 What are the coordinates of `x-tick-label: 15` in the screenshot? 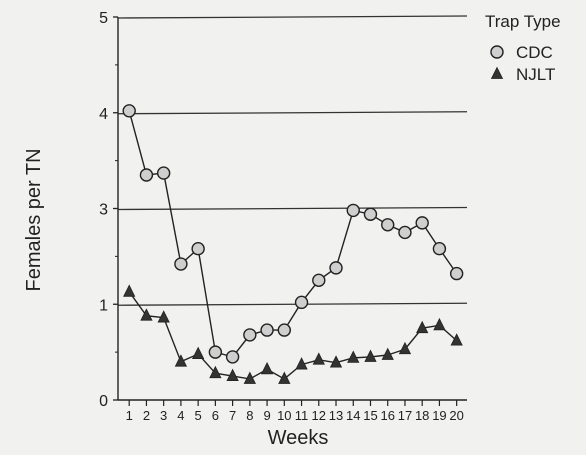 It's located at (370, 415).